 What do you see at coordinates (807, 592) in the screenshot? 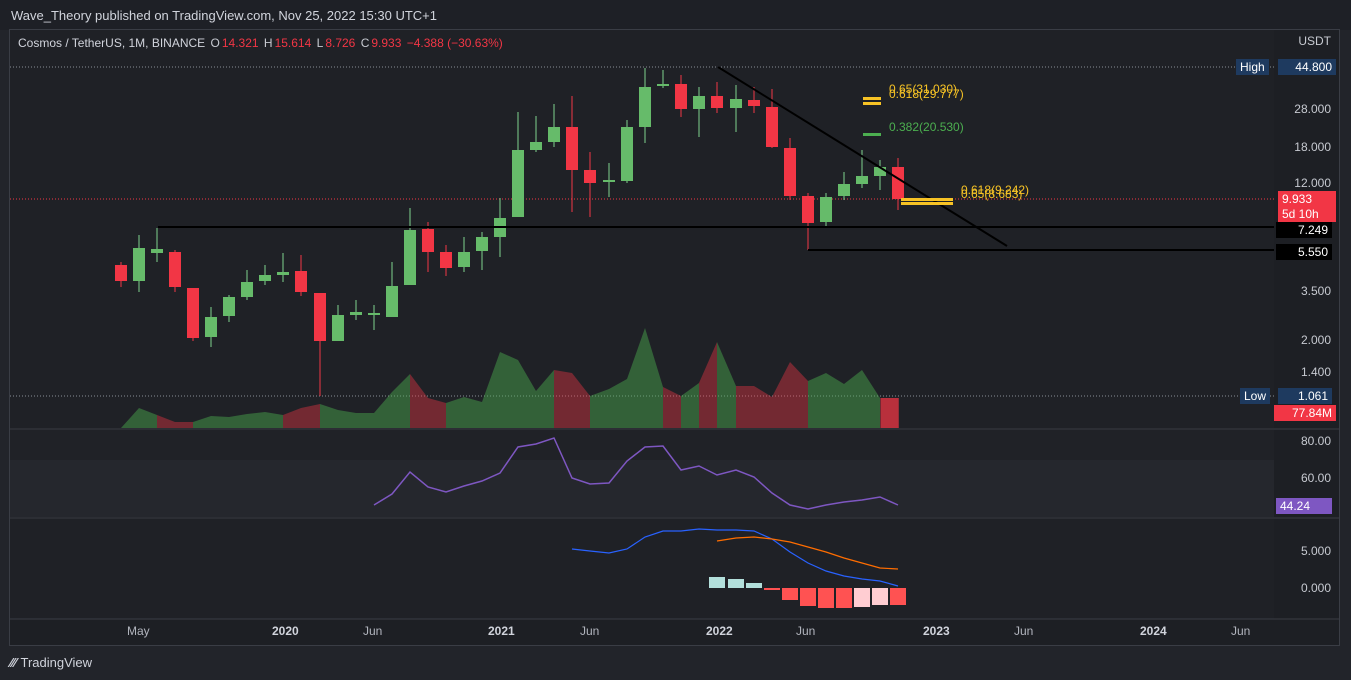
I see `macd-histogram` at bounding box center [807, 592].